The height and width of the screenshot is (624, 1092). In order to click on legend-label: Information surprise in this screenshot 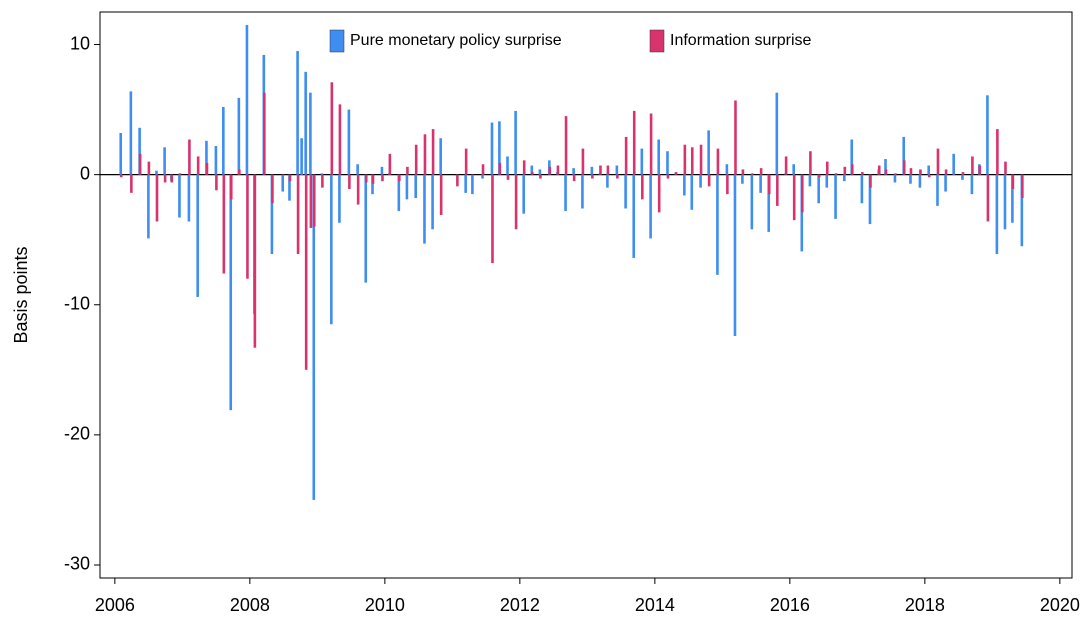, I will do `click(740, 40)`.